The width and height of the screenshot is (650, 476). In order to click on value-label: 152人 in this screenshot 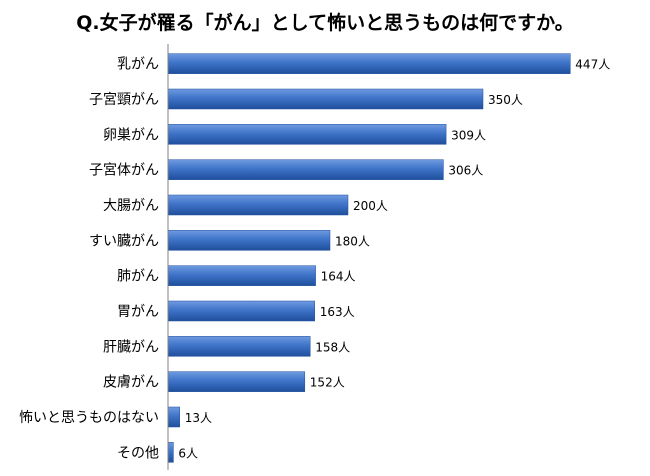, I will do `click(327, 383)`.